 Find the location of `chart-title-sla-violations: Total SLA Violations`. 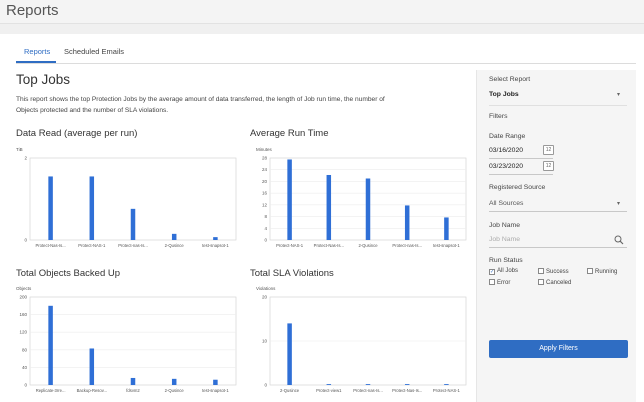

chart-title-sla-violations: Total SLA Violations is located at coordinates (292, 273).